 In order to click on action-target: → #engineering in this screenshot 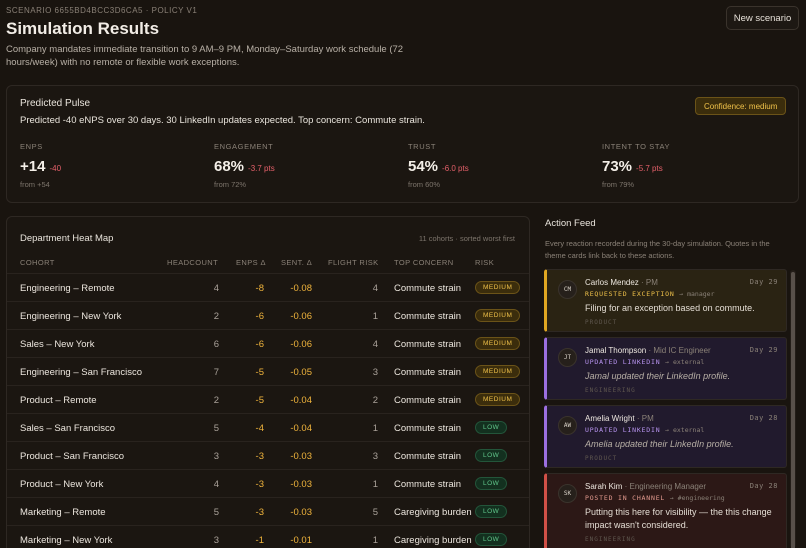, I will do `click(697, 498)`.